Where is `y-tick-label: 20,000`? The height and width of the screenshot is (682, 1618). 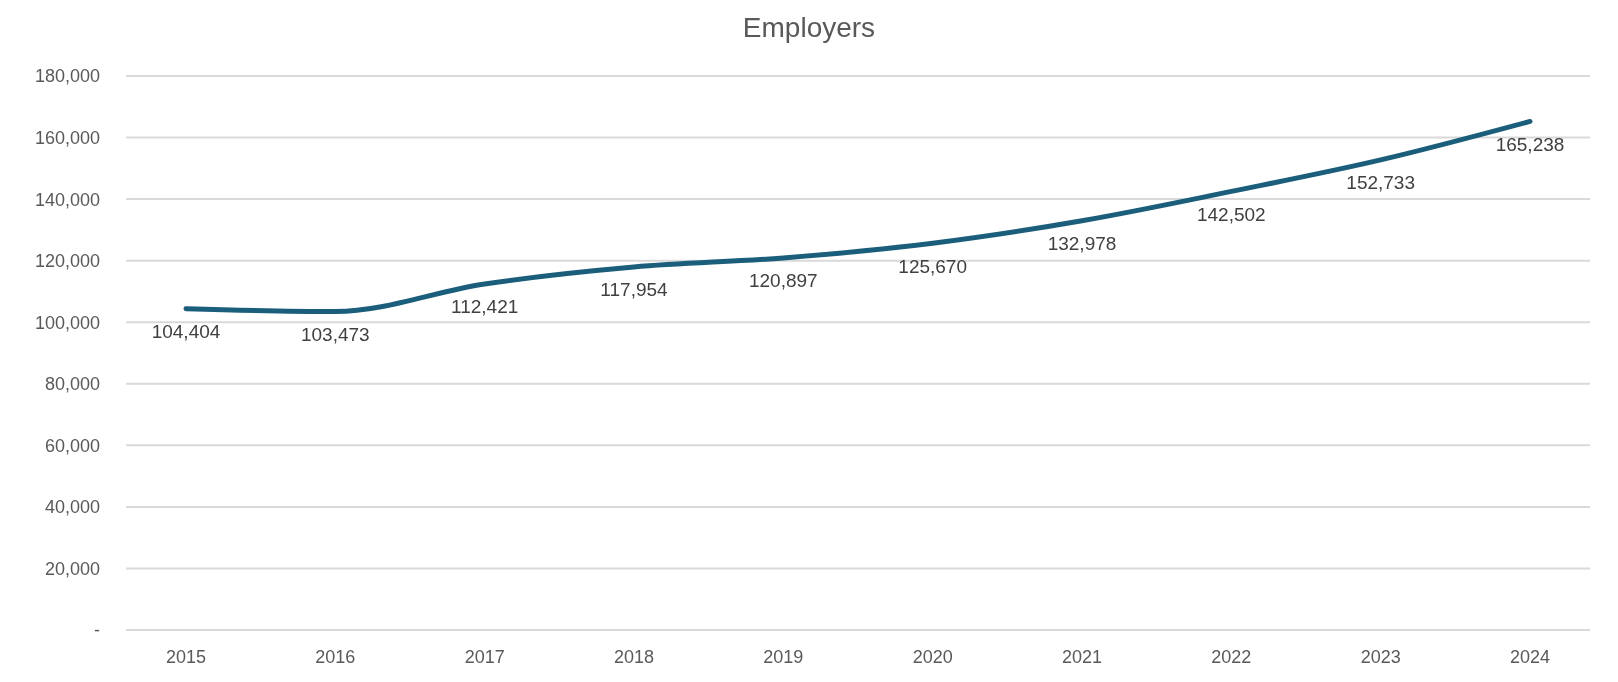 y-tick-label: 20,000 is located at coordinates (72, 568).